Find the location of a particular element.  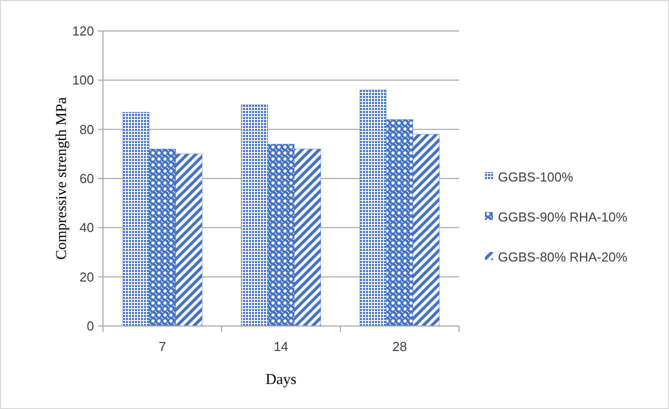

y-tick-label: 120 is located at coordinates (83, 31).